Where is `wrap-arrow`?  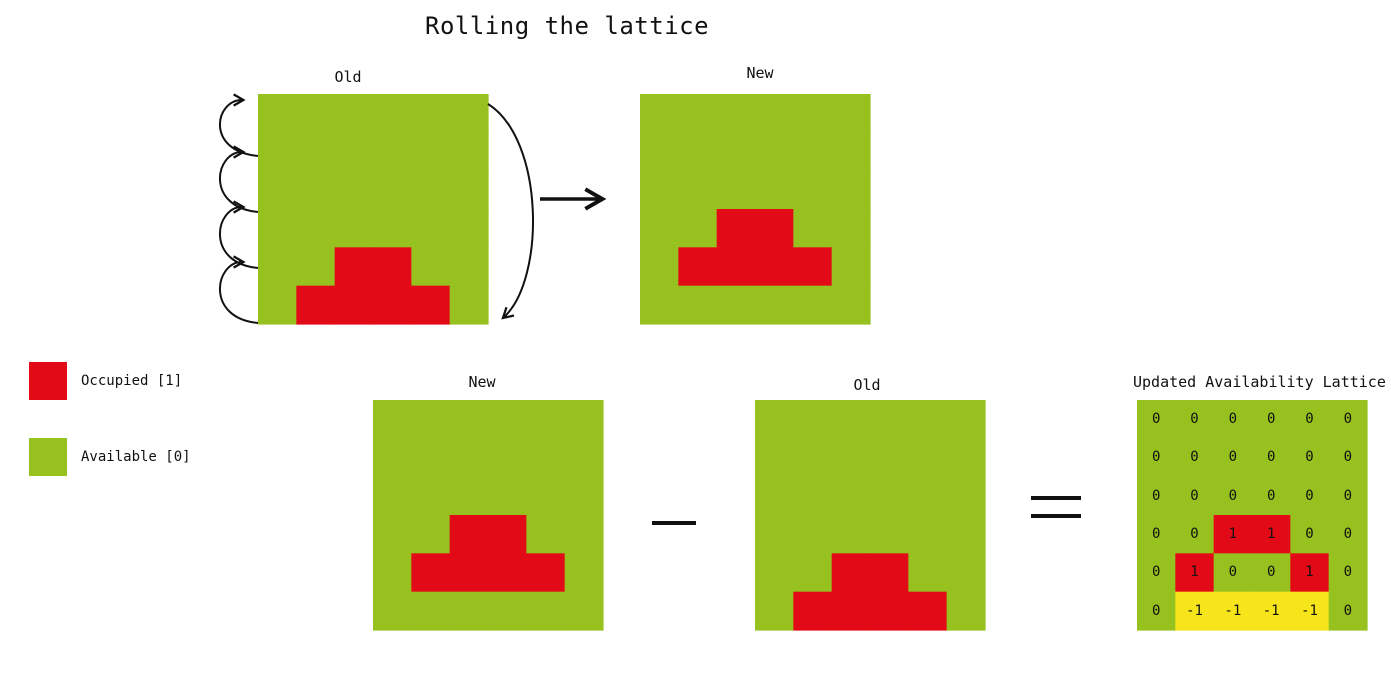 wrap-arrow is located at coordinates (510, 211).